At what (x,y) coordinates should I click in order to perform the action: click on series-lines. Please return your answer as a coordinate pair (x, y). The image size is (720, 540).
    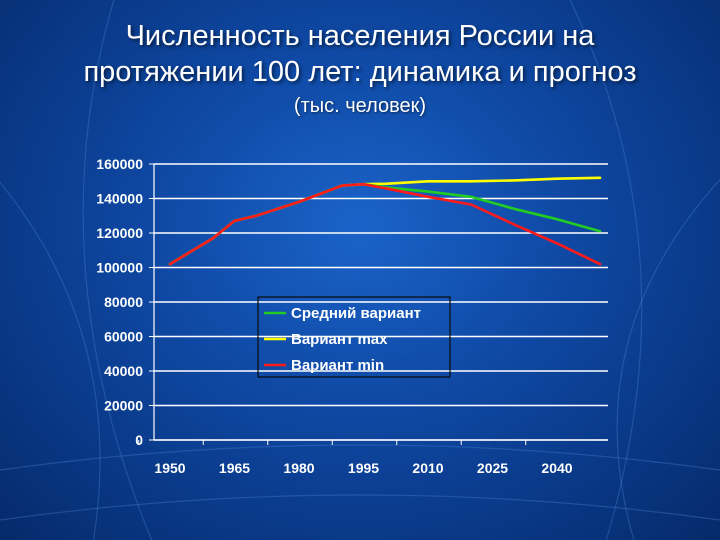
    Looking at the image, I should click on (385, 221).